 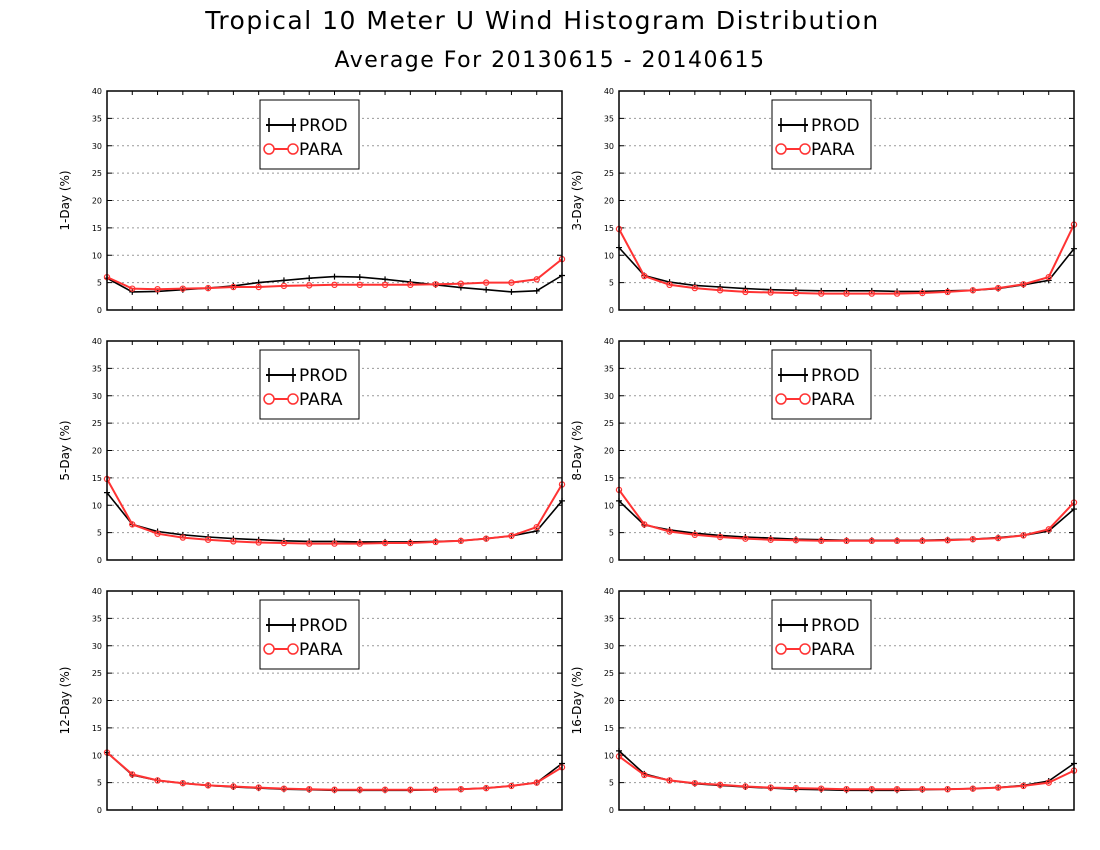 What do you see at coordinates (65, 450) in the screenshot?
I see `y-axis-label: 5-Day (%)` at bounding box center [65, 450].